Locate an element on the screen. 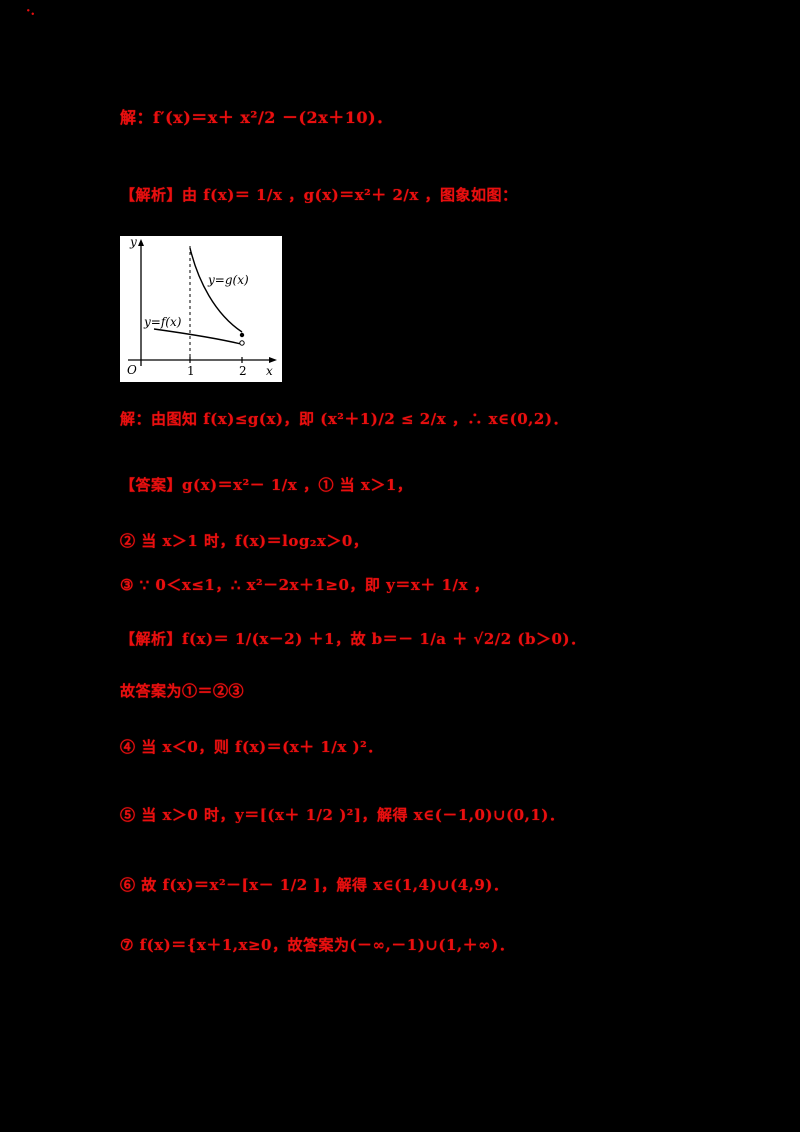 Image resolution: width=800 pixels, height=1132 pixels. x-axis-label: x is located at coordinates (269, 371).